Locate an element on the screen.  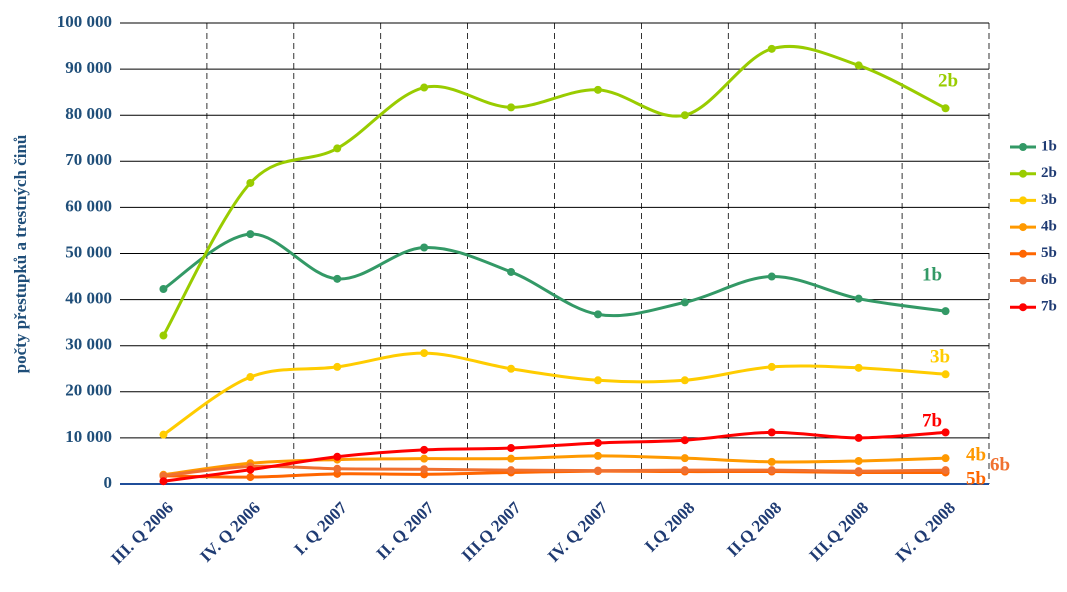
y-tick-label: 100 000 is located at coordinates (84, 21).